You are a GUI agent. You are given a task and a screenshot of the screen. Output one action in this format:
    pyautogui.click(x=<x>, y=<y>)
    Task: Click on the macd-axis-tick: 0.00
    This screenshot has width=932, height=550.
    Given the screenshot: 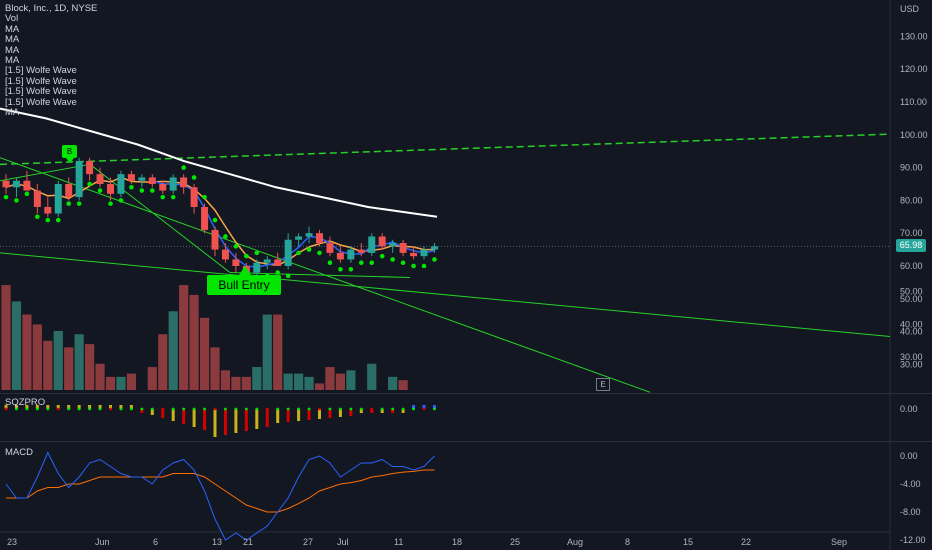 What is the action you would take?
    pyautogui.click(x=909, y=456)
    